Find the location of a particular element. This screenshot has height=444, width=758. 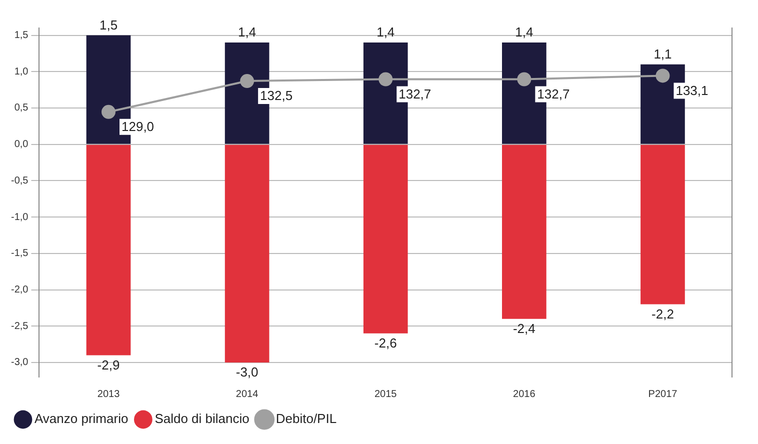

data-label: 1,5 is located at coordinates (108, 24).